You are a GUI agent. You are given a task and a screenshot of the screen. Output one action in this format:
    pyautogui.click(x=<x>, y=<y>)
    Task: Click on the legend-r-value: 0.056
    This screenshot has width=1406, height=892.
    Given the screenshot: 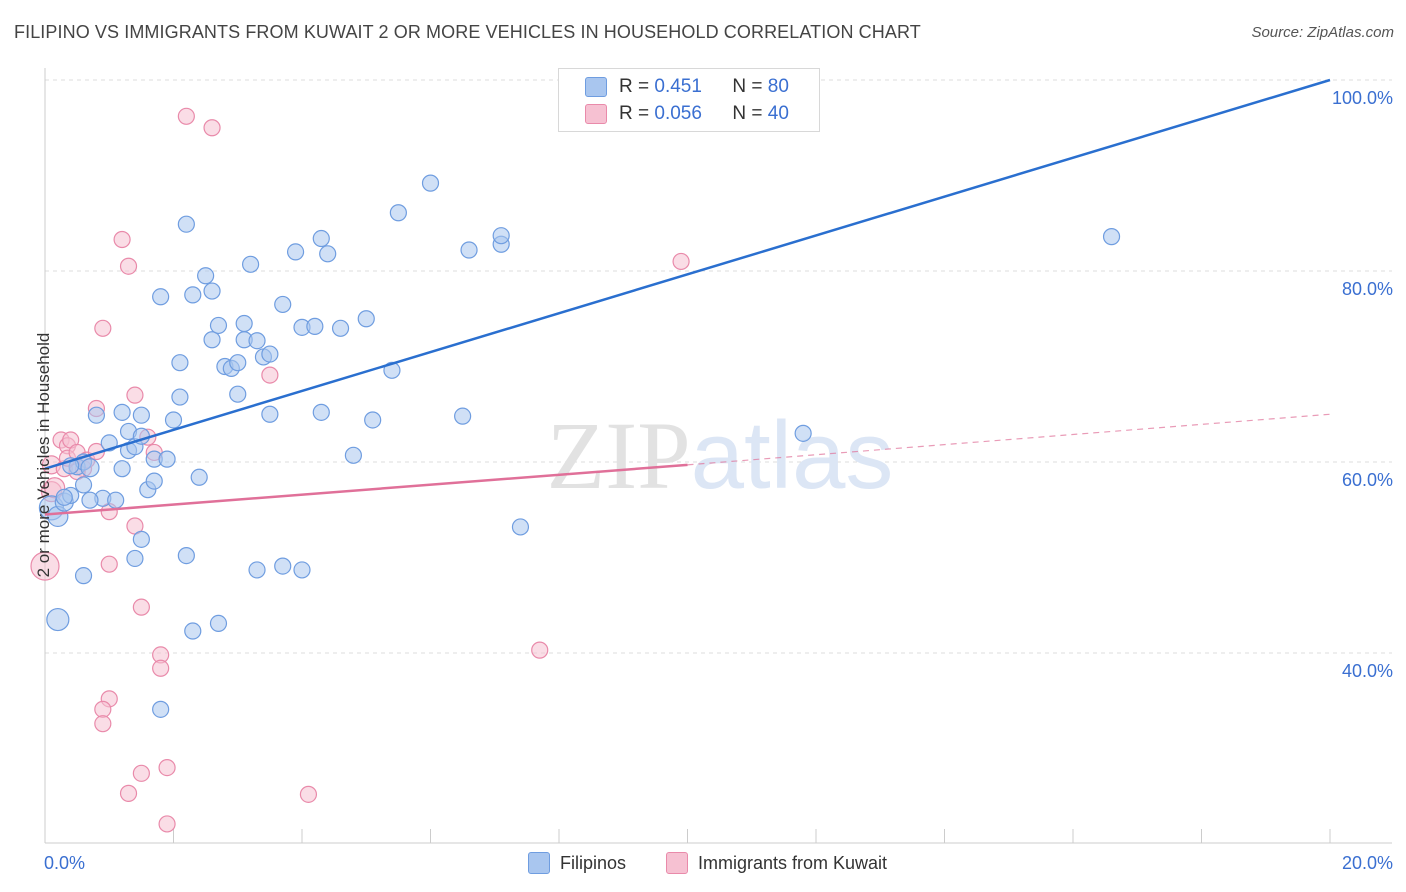 What is the action you would take?
    pyautogui.click(x=678, y=113)
    